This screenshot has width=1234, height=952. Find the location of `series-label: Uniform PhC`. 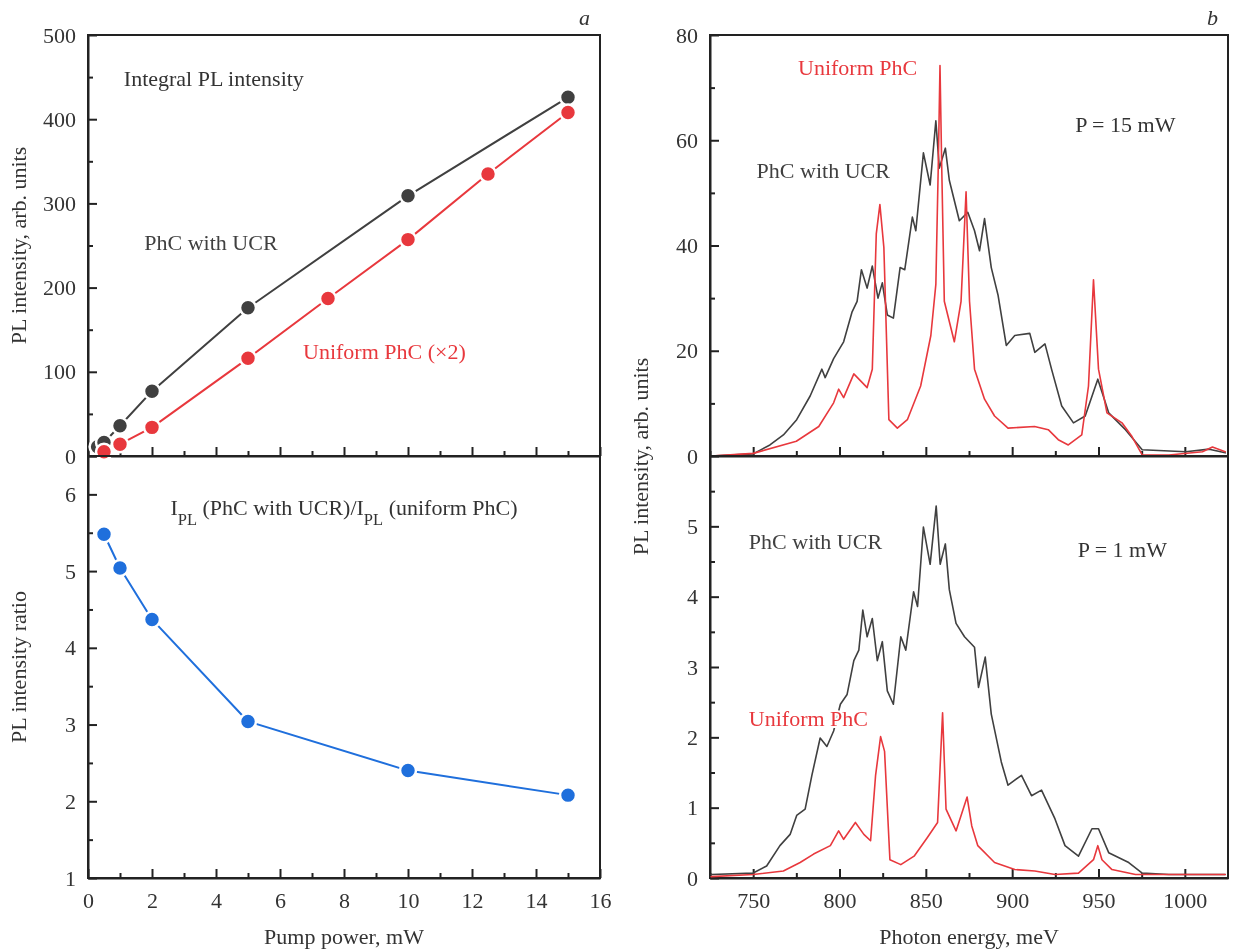

series-label: Uniform PhC is located at coordinates (858, 67).